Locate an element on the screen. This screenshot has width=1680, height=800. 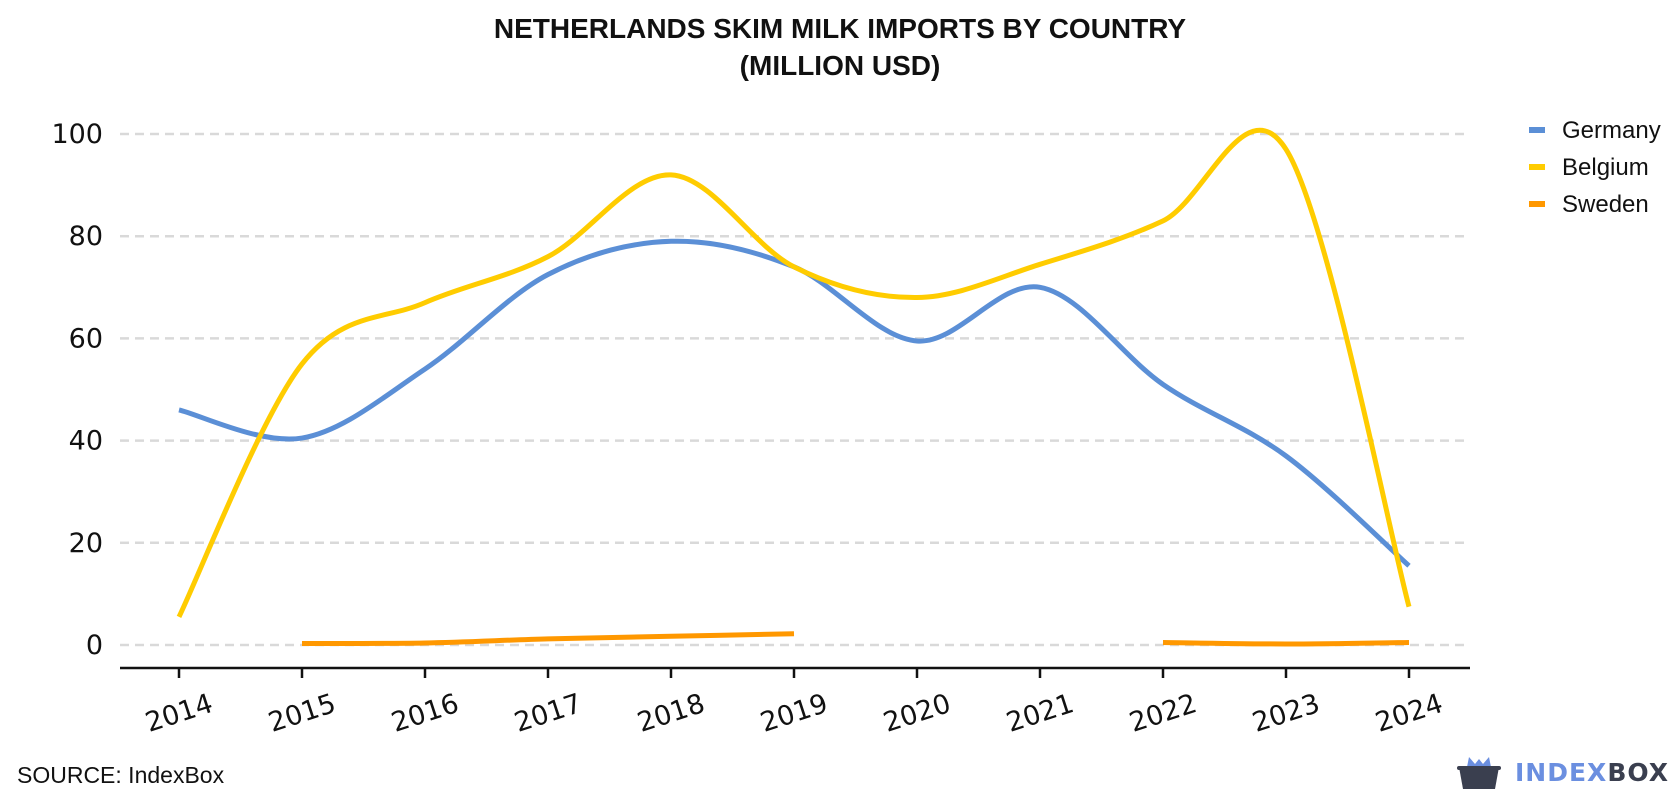
legend-item-belgium: Belgium is located at coordinates (1589, 167).